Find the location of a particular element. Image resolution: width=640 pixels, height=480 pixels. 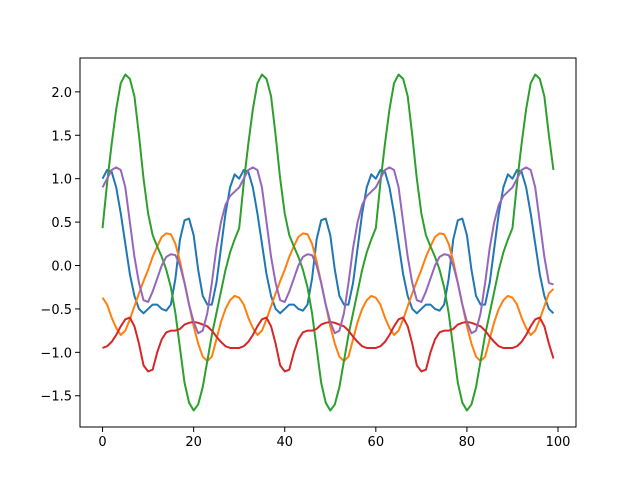

y-tick-label: 0.0 is located at coordinates (61, 267).